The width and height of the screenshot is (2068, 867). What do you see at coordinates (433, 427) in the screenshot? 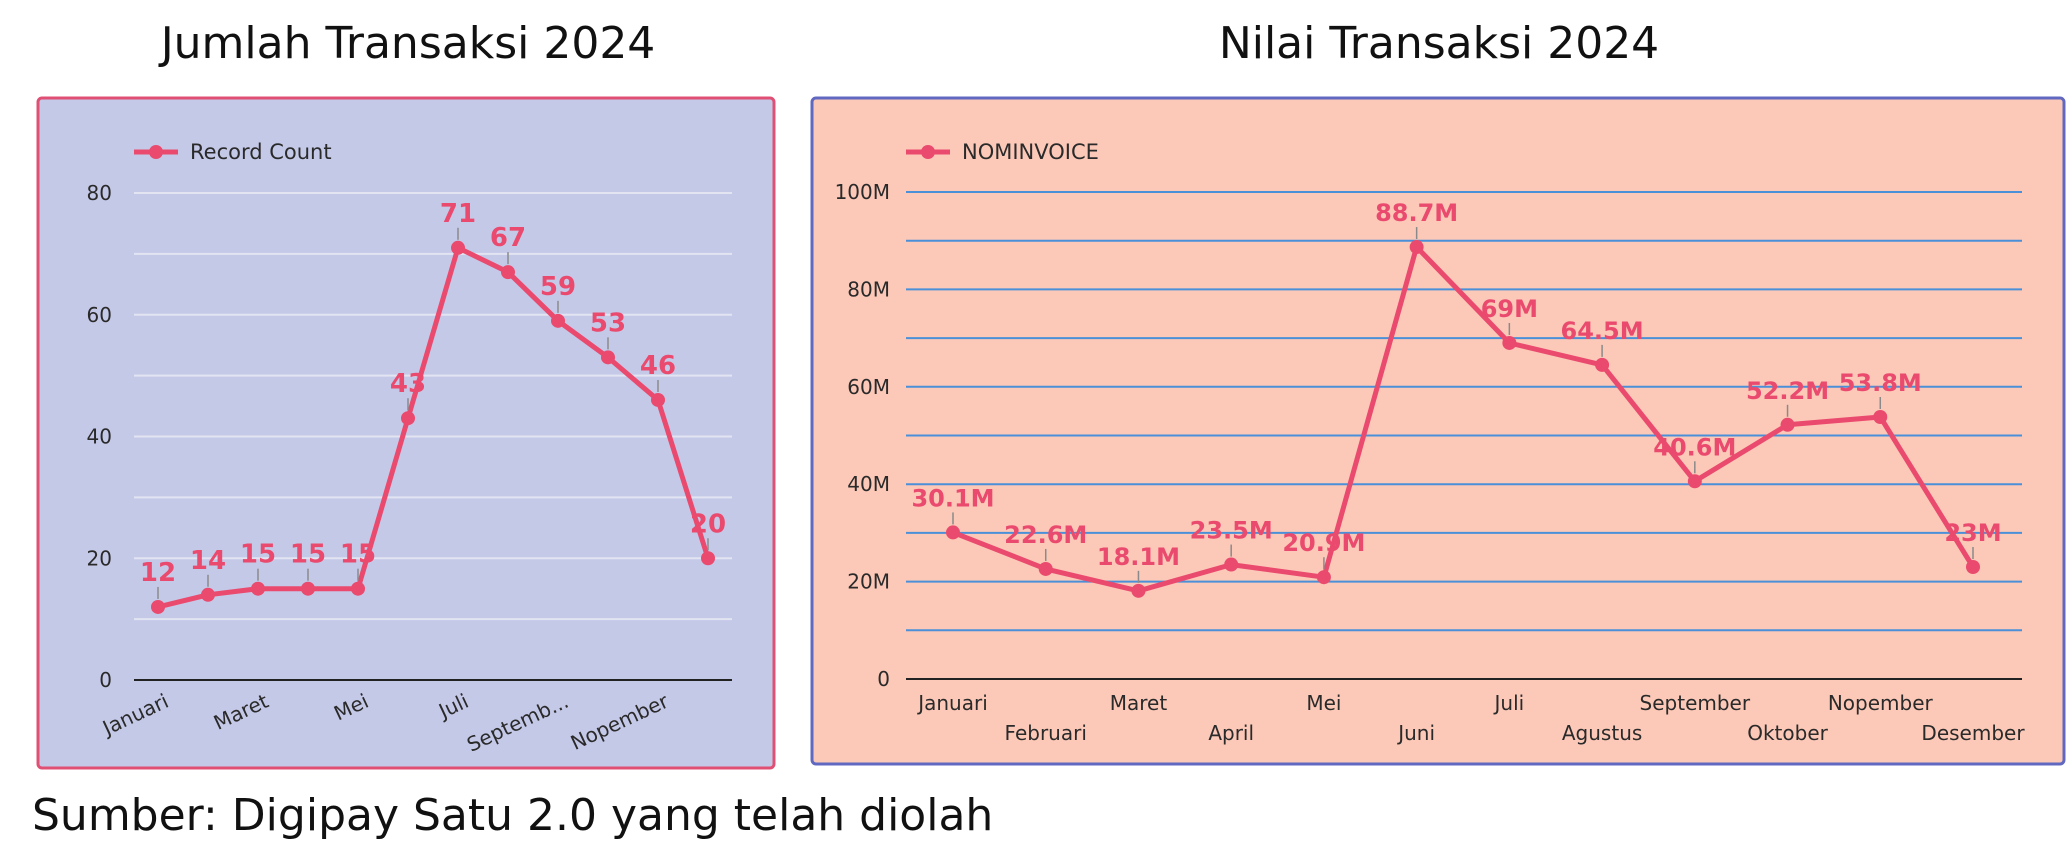
I see `series-line` at bounding box center [433, 427].